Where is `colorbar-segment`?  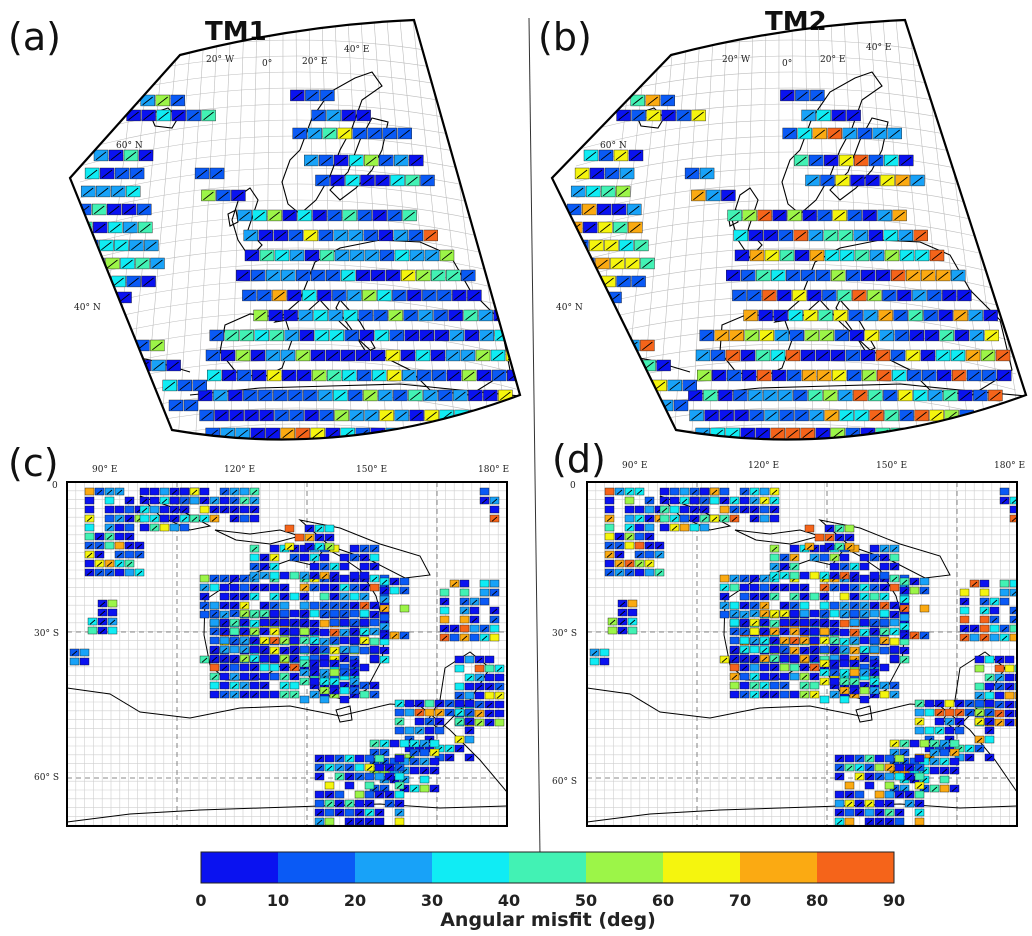 colorbar-segment is located at coordinates (779, 867).